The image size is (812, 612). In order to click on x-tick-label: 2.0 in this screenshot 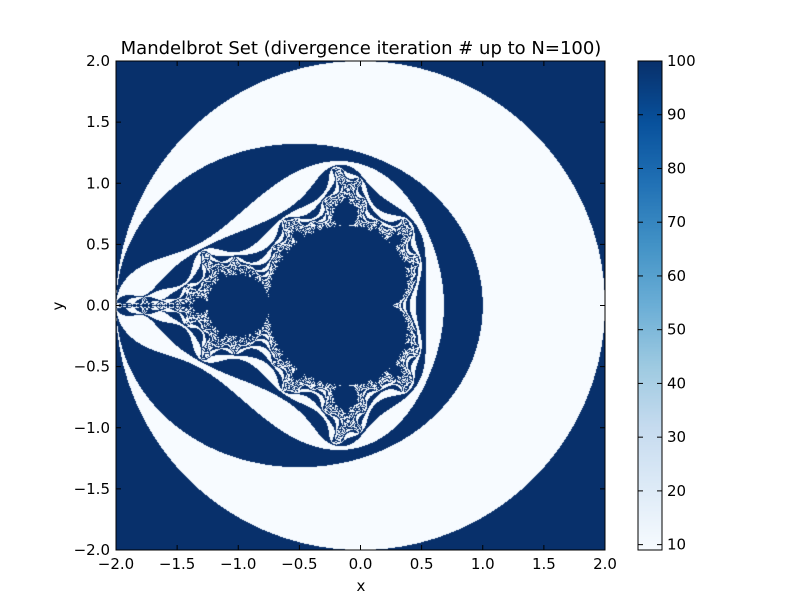, I will do `click(605, 564)`.